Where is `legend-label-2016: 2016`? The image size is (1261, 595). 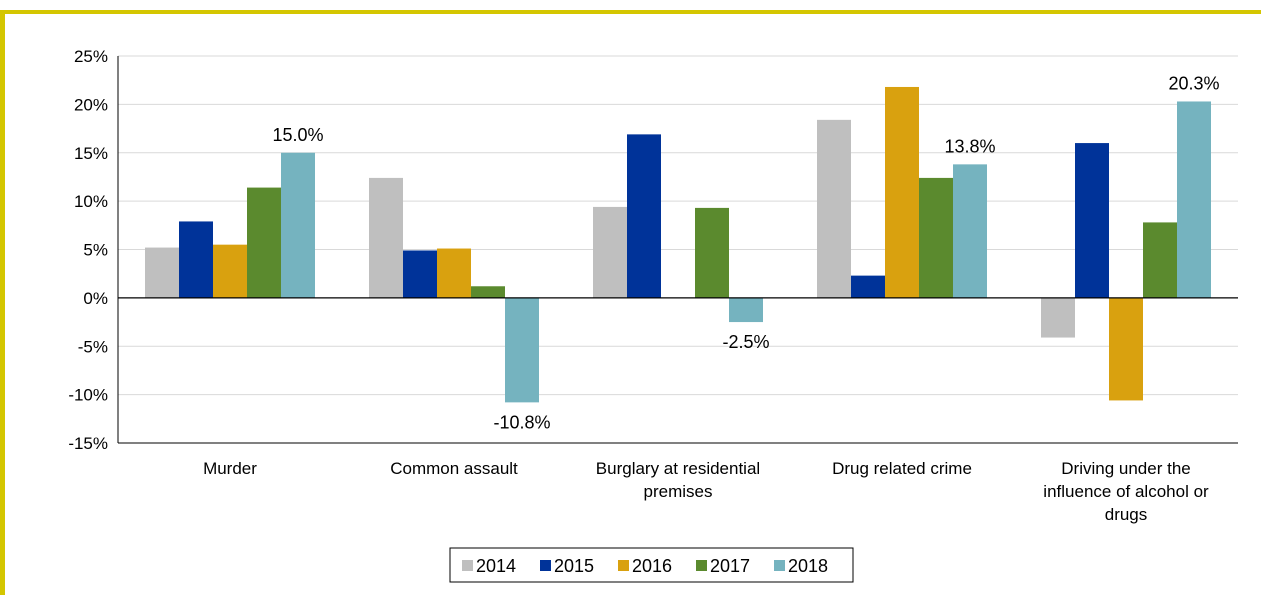 legend-label-2016: 2016 is located at coordinates (652, 566).